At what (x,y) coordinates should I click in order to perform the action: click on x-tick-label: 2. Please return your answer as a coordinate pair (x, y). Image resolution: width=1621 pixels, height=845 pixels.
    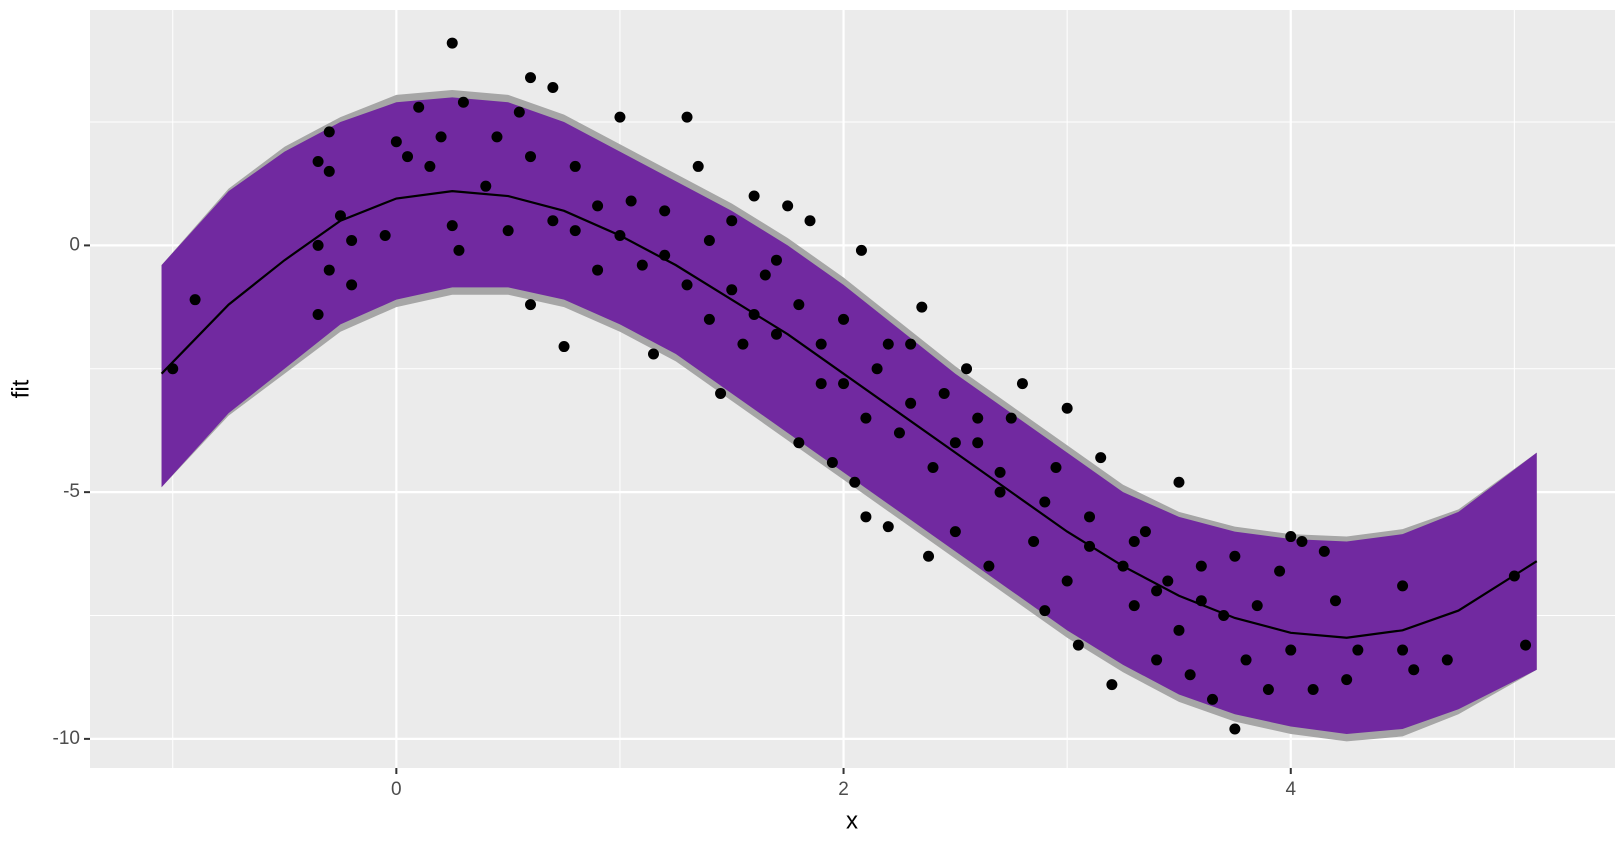
    Looking at the image, I should click on (843, 789).